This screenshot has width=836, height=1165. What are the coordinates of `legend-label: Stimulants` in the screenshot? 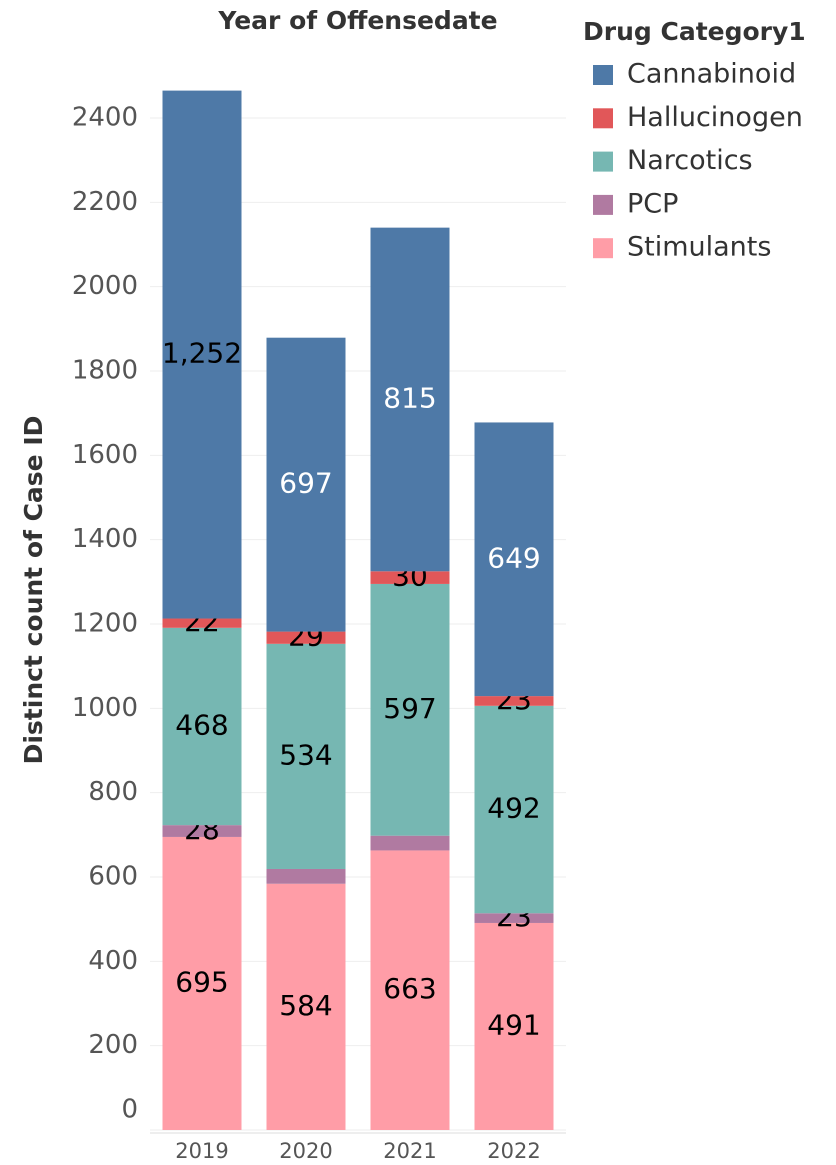 It's located at (699, 247).